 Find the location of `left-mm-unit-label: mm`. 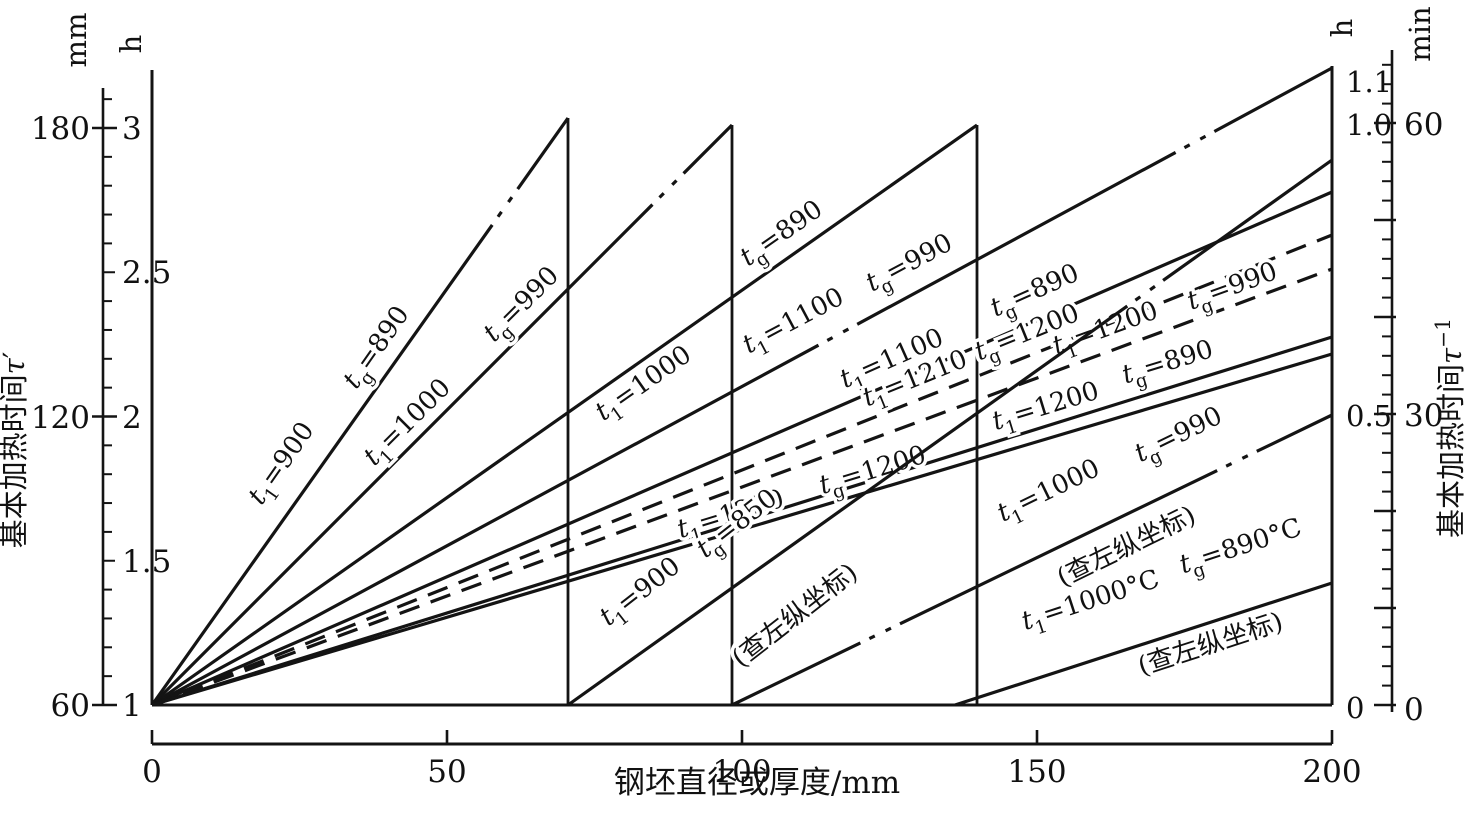

left-mm-unit-label: mm is located at coordinates (76, 40).